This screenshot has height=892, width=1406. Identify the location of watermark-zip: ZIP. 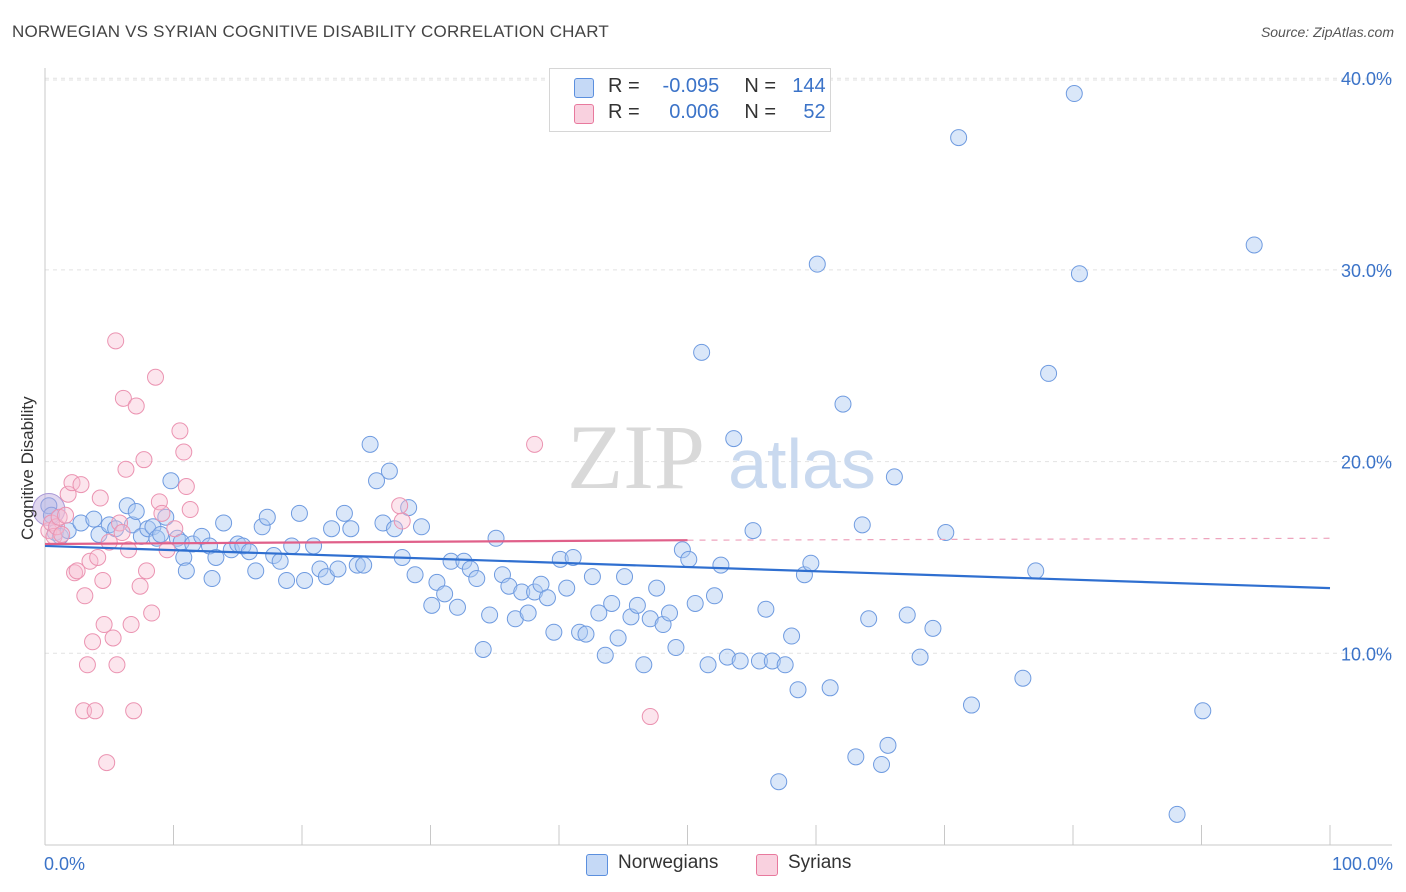
(636, 457).